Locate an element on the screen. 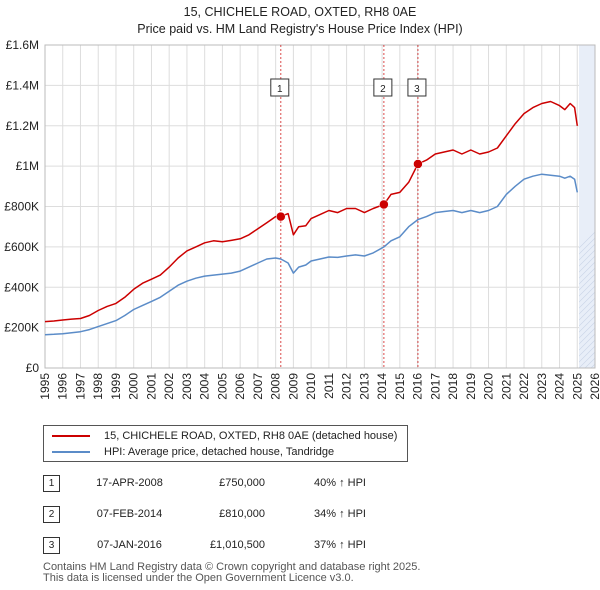 This screenshot has height=590, width=600. x-tick-label: 2005 is located at coordinates (222, 386).